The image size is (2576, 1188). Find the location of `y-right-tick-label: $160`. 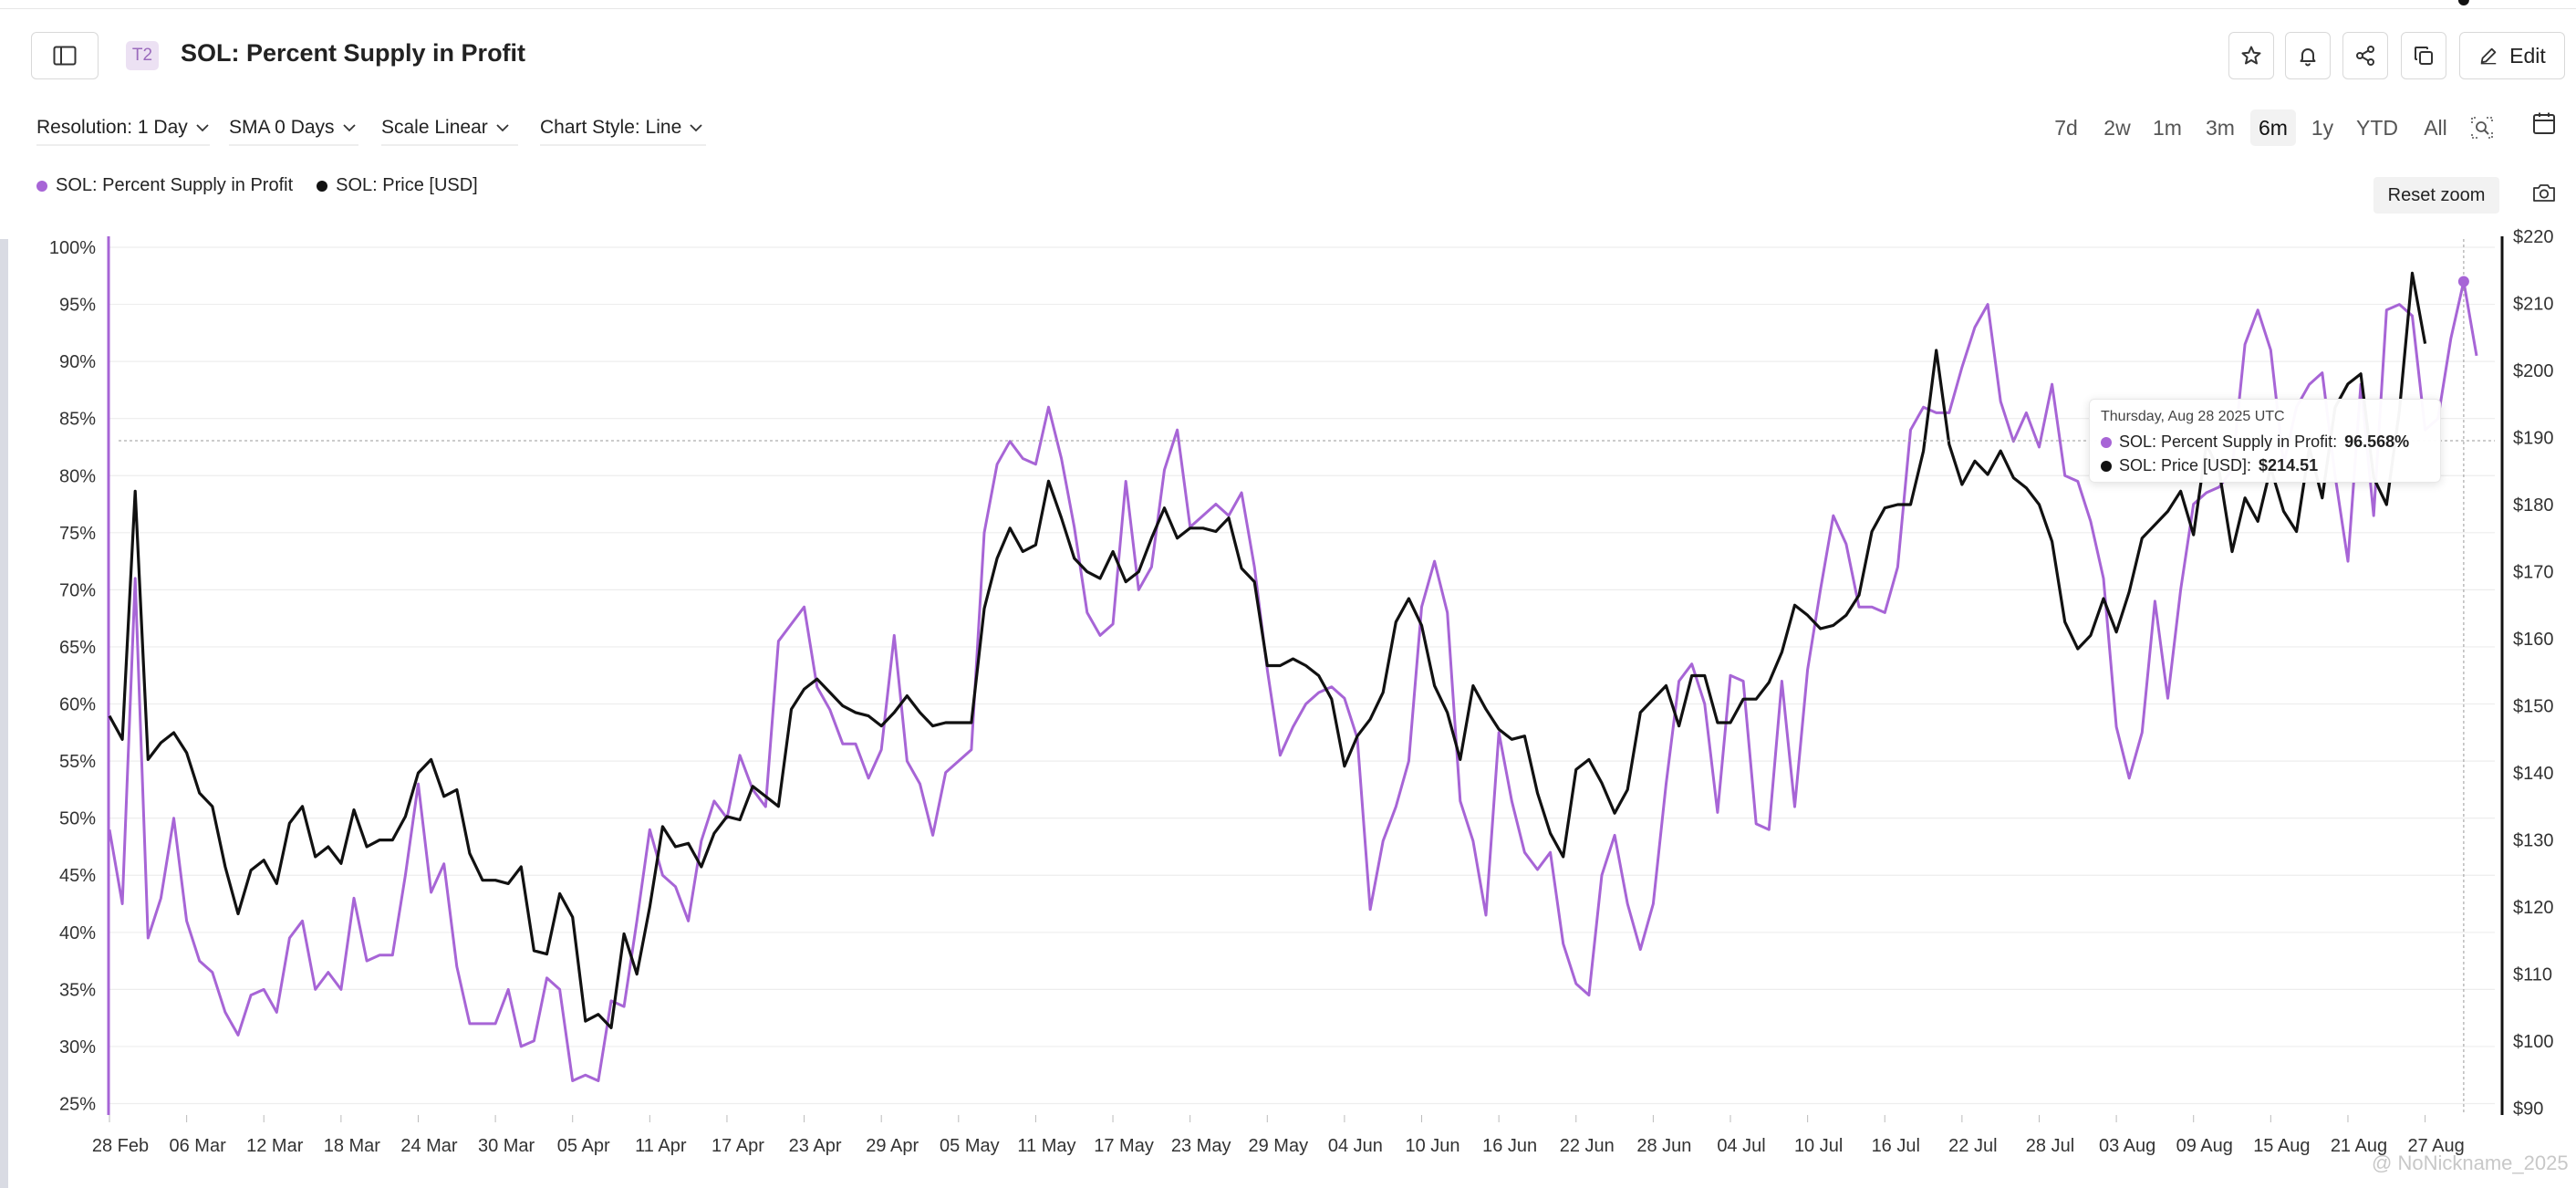

y-right-tick-label: $160 is located at coordinates (2533, 640).